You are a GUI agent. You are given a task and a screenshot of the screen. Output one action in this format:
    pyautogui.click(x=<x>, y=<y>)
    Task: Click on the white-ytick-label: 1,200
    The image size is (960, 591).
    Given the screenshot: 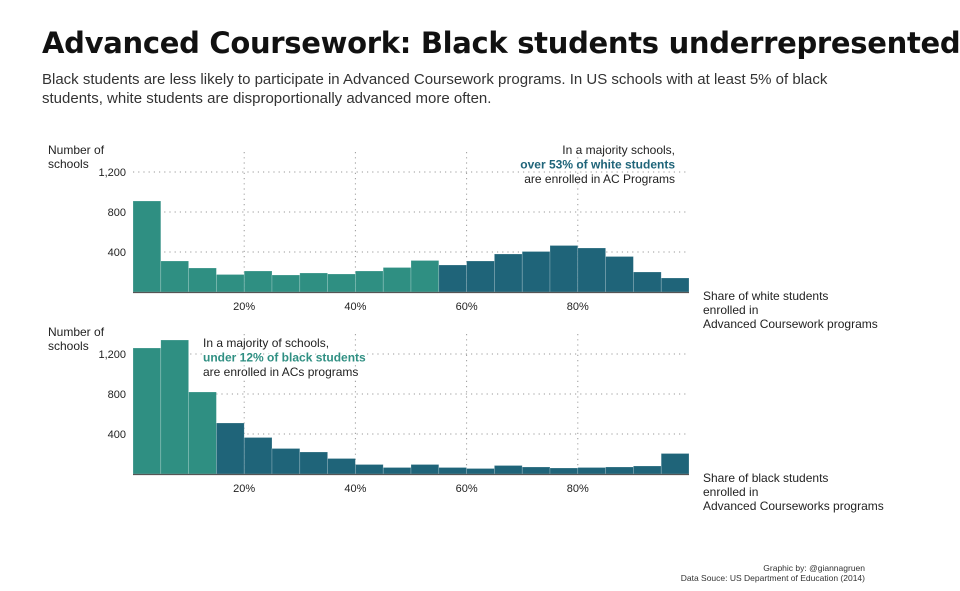 What is the action you would take?
    pyautogui.click(x=112, y=173)
    